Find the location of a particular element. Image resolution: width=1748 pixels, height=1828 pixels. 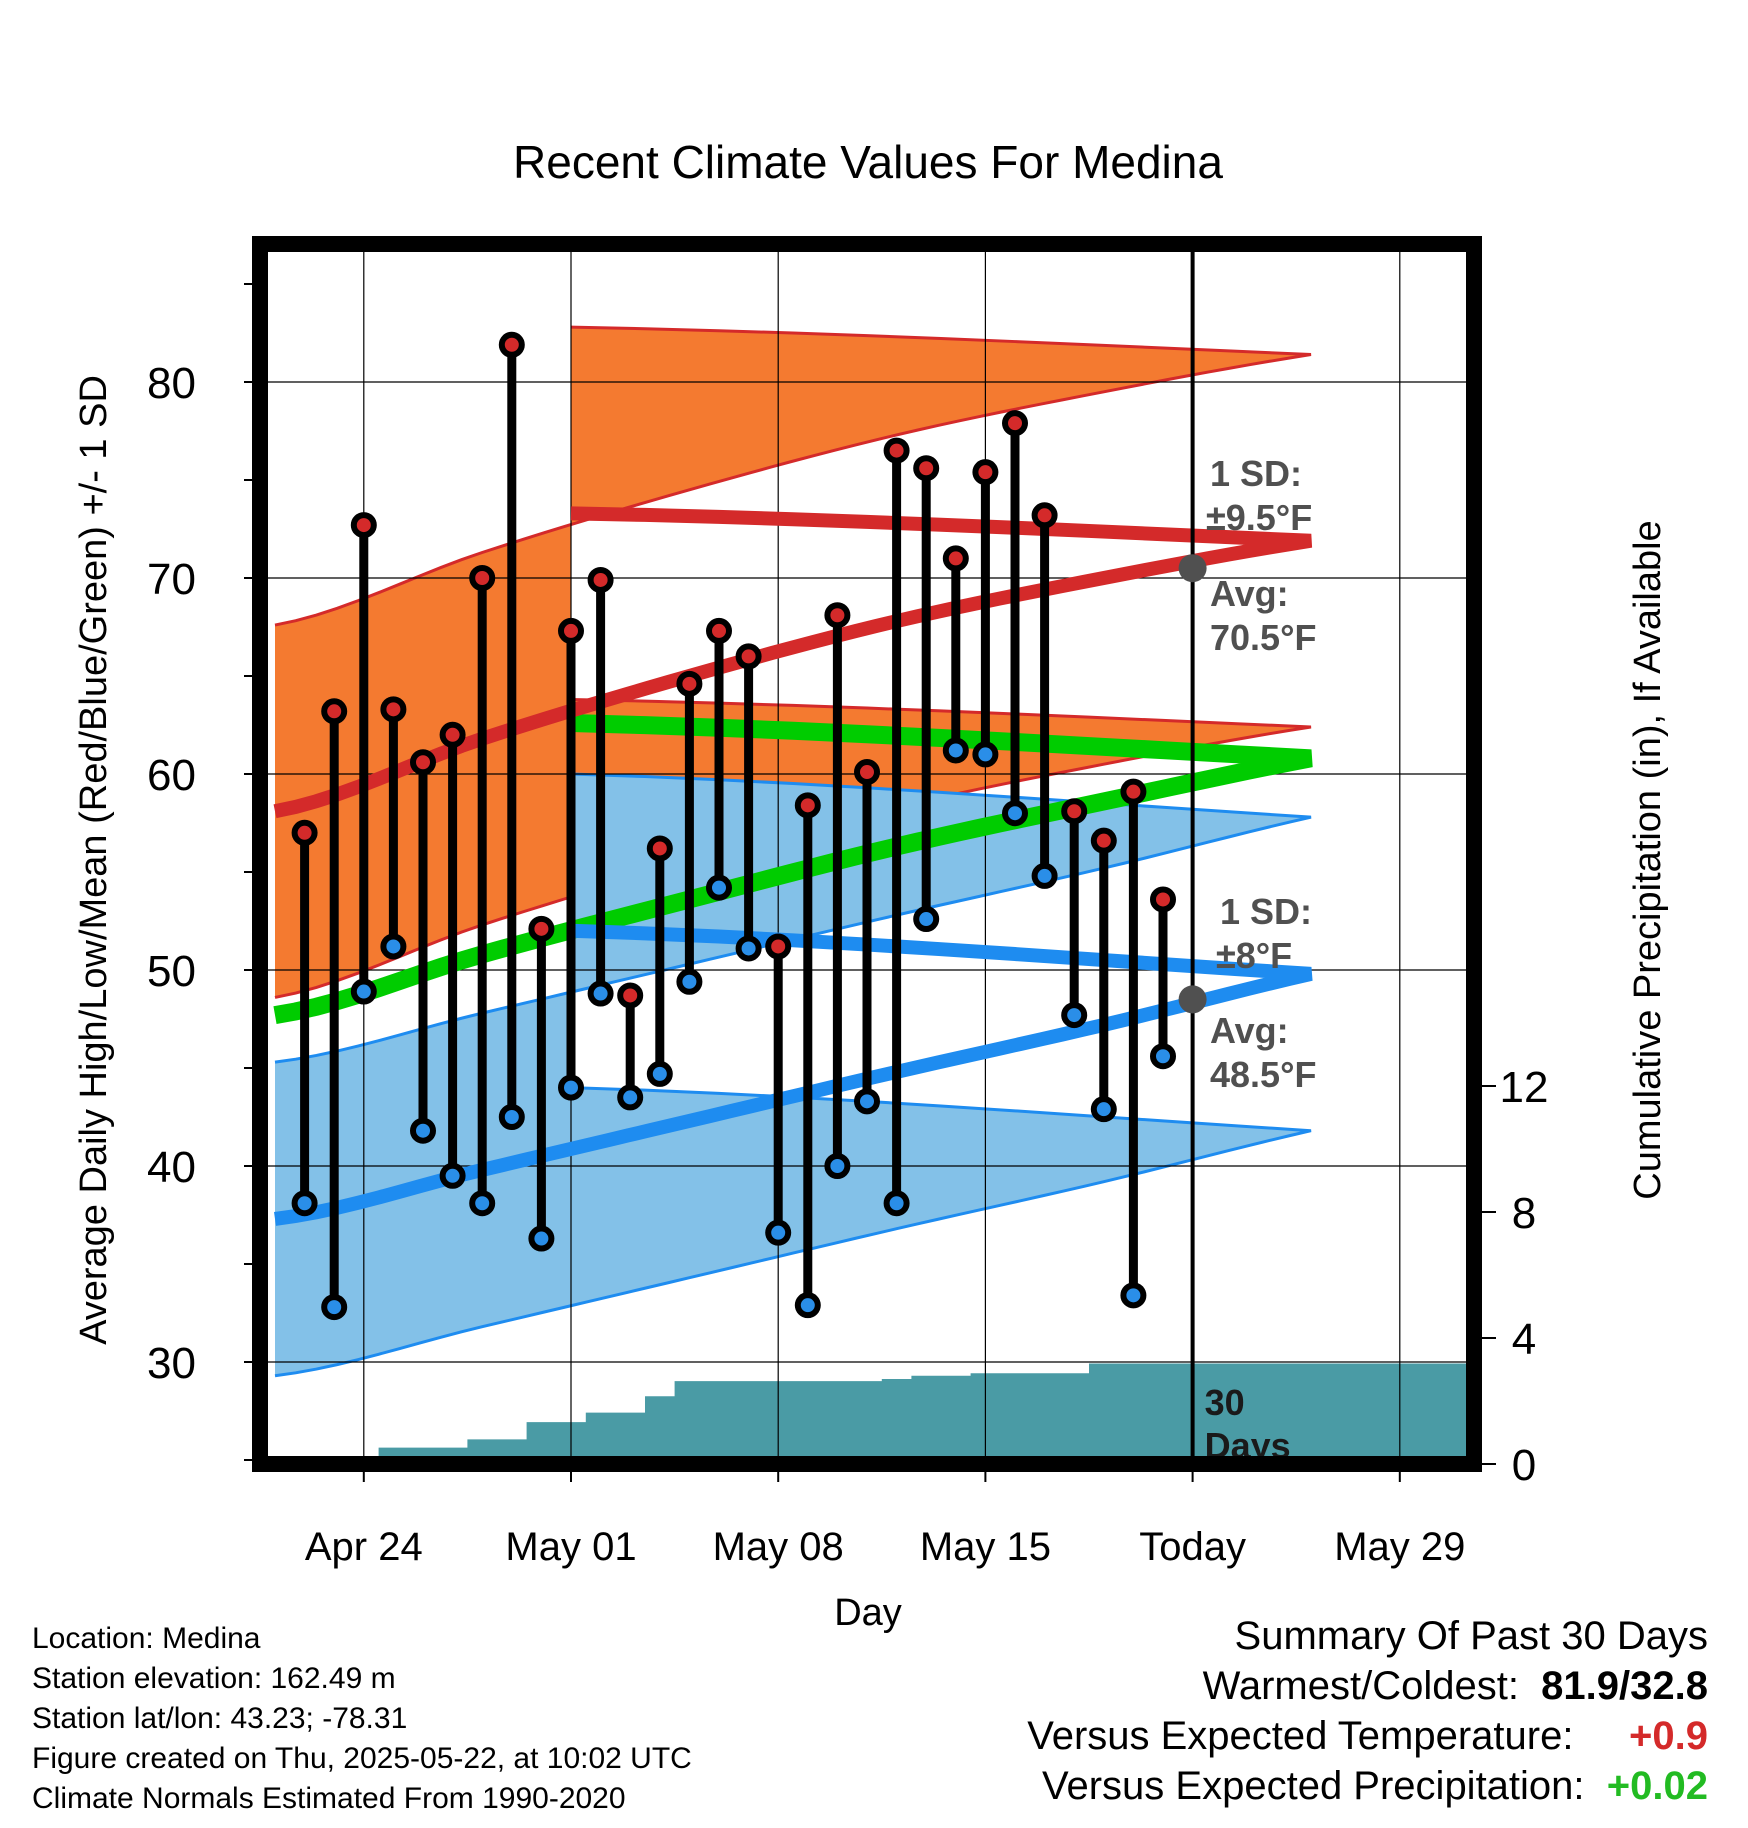

y-tick-label: 50 is located at coordinates (171, 971).